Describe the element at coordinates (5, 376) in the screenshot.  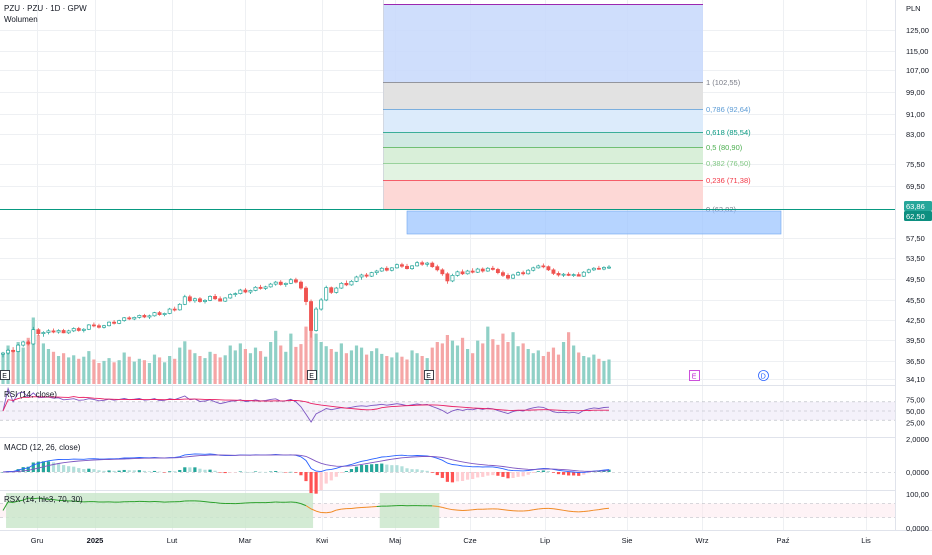
I see `earnings-marker-1: E` at that location.